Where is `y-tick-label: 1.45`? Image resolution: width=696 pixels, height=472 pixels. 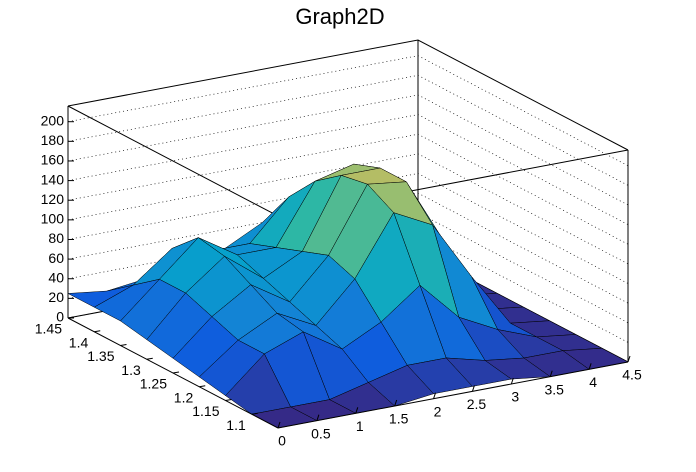 y-tick-label: 1.45 is located at coordinates (48, 329).